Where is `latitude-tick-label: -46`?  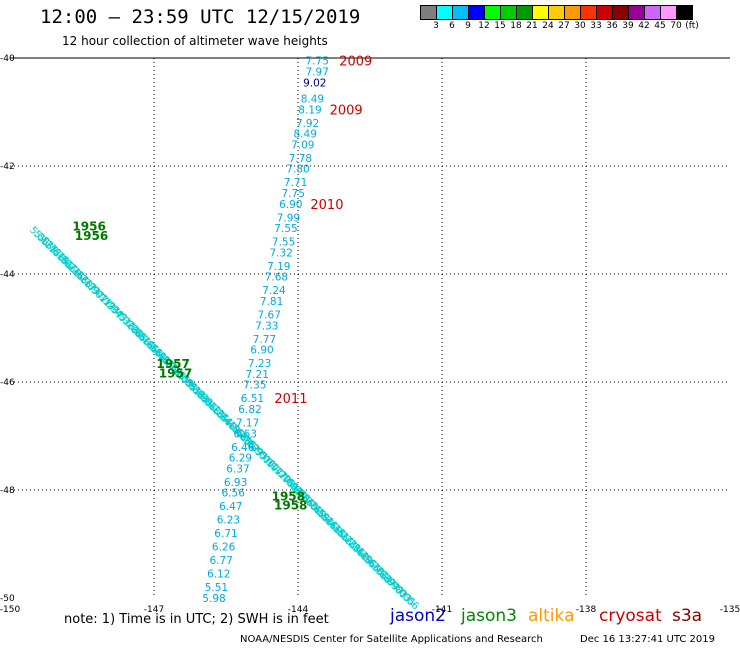 latitude-tick-label: -46 is located at coordinates (7, 383).